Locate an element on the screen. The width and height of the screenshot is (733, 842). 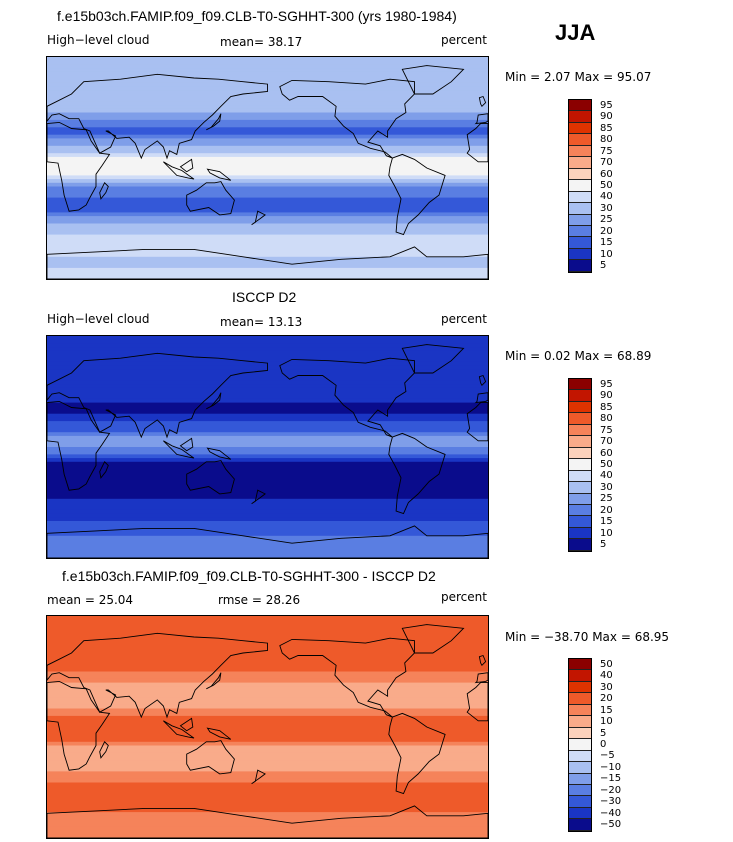
panel3-rmse-label: rmse = 28.26 is located at coordinates (259, 600).